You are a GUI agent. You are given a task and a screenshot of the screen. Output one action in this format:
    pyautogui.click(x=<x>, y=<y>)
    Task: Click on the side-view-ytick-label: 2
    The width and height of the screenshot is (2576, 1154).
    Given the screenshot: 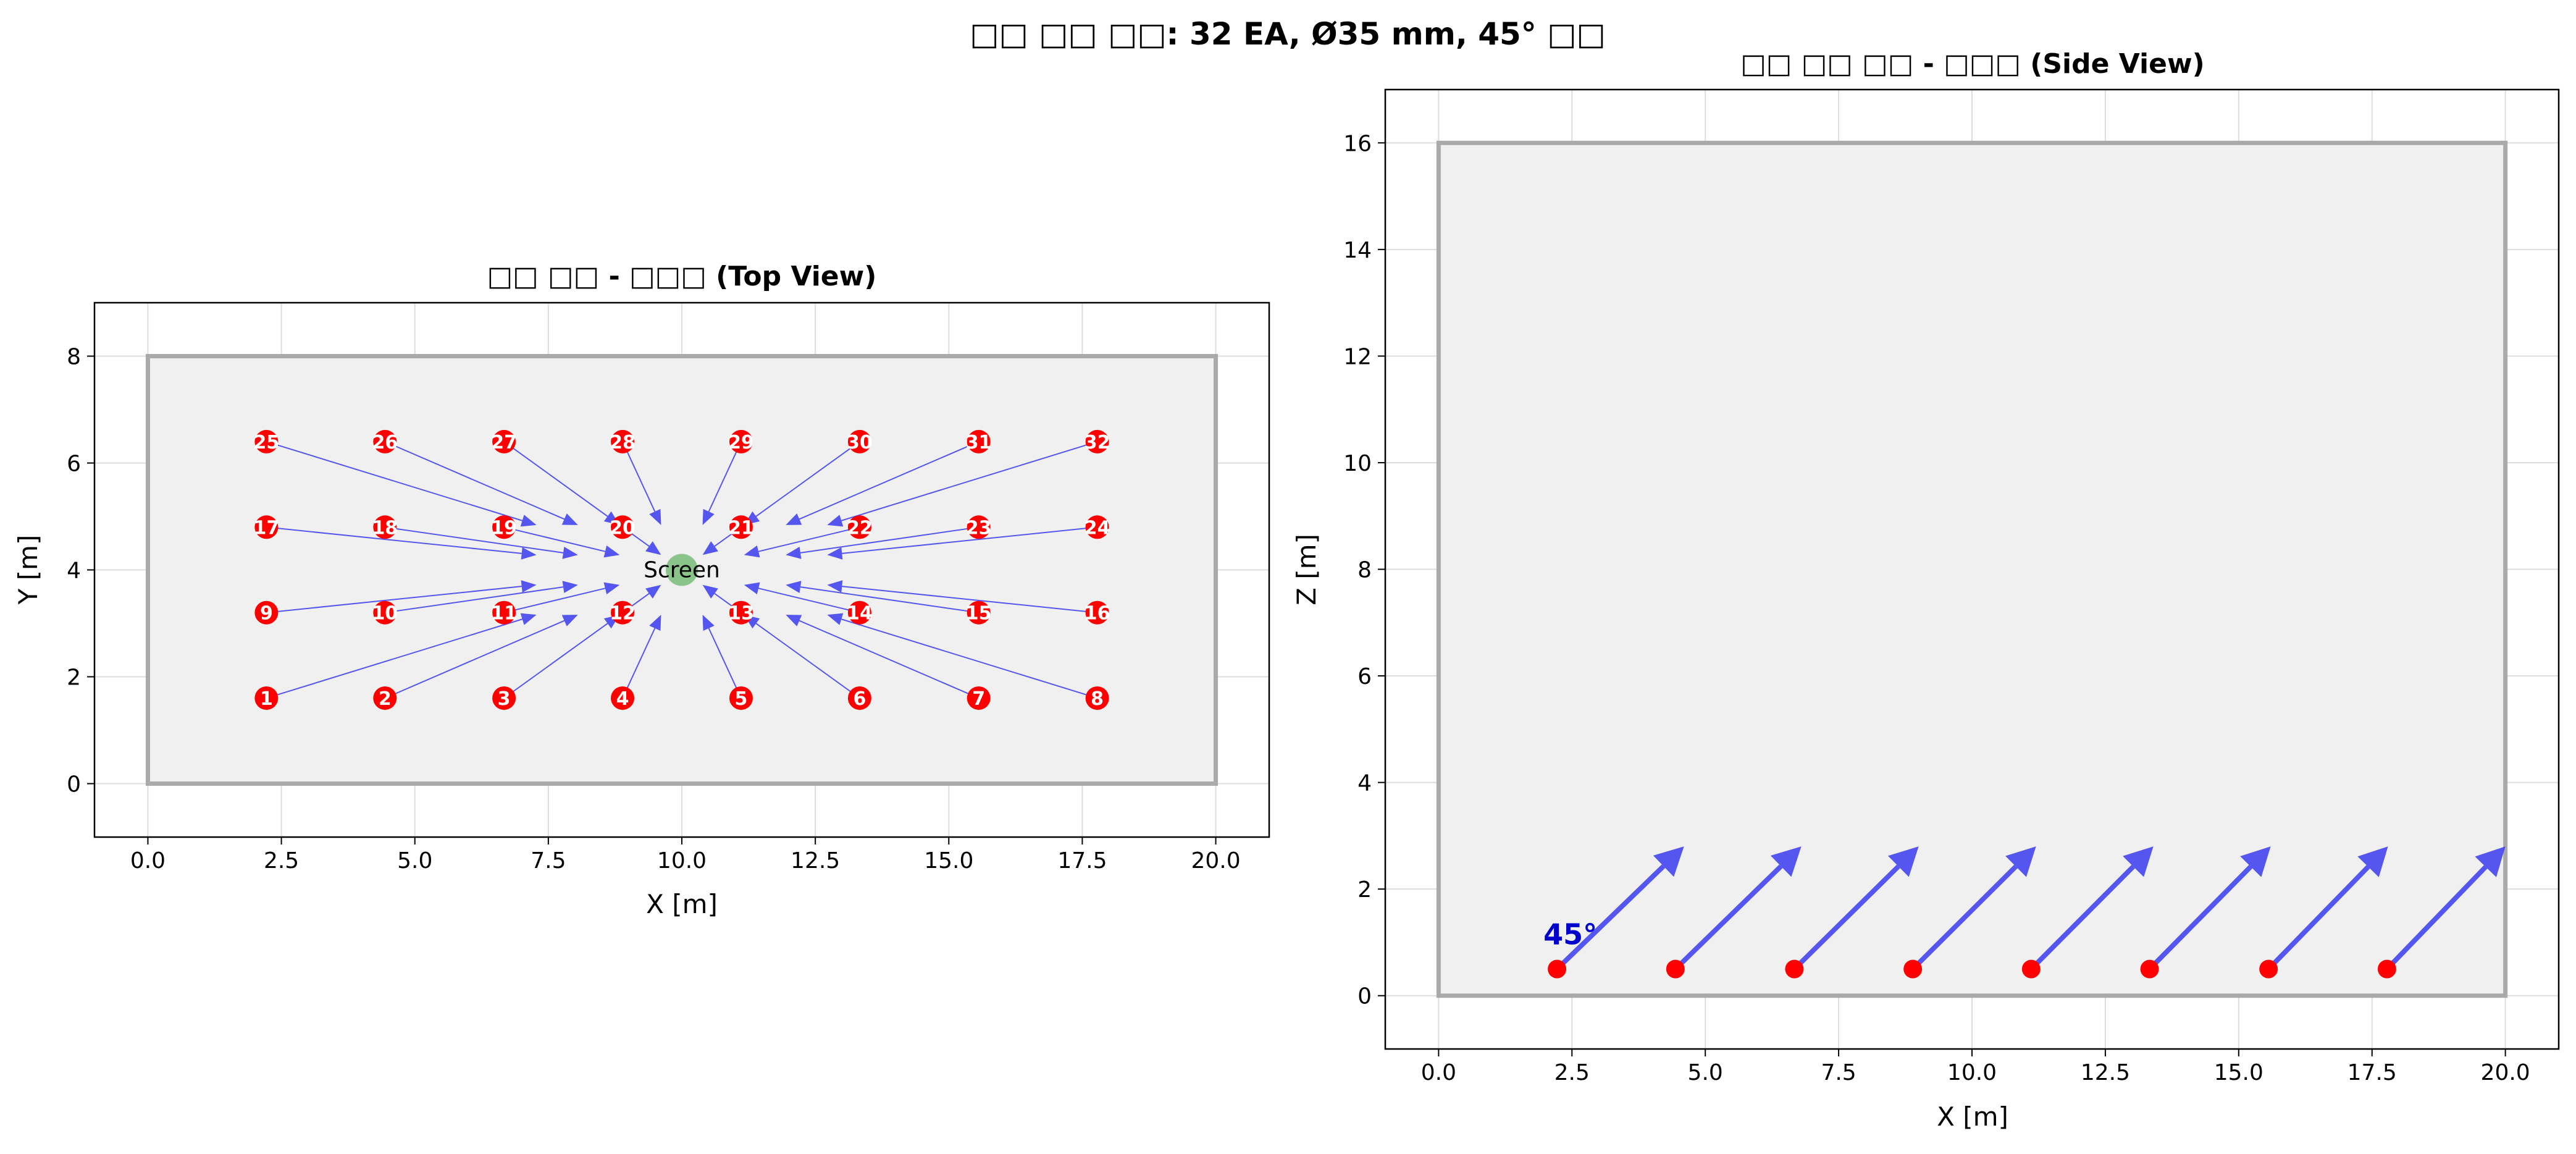 What is the action you would take?
    pyautogui.click(x=1364, y=890)
    